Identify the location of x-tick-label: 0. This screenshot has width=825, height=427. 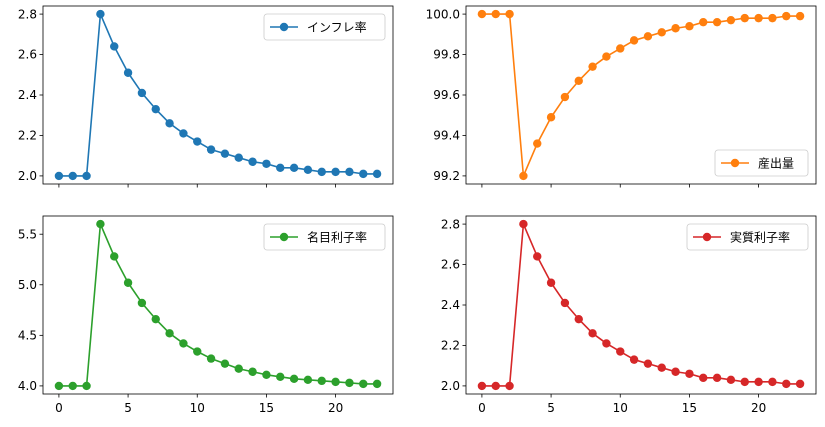
(482, 408).